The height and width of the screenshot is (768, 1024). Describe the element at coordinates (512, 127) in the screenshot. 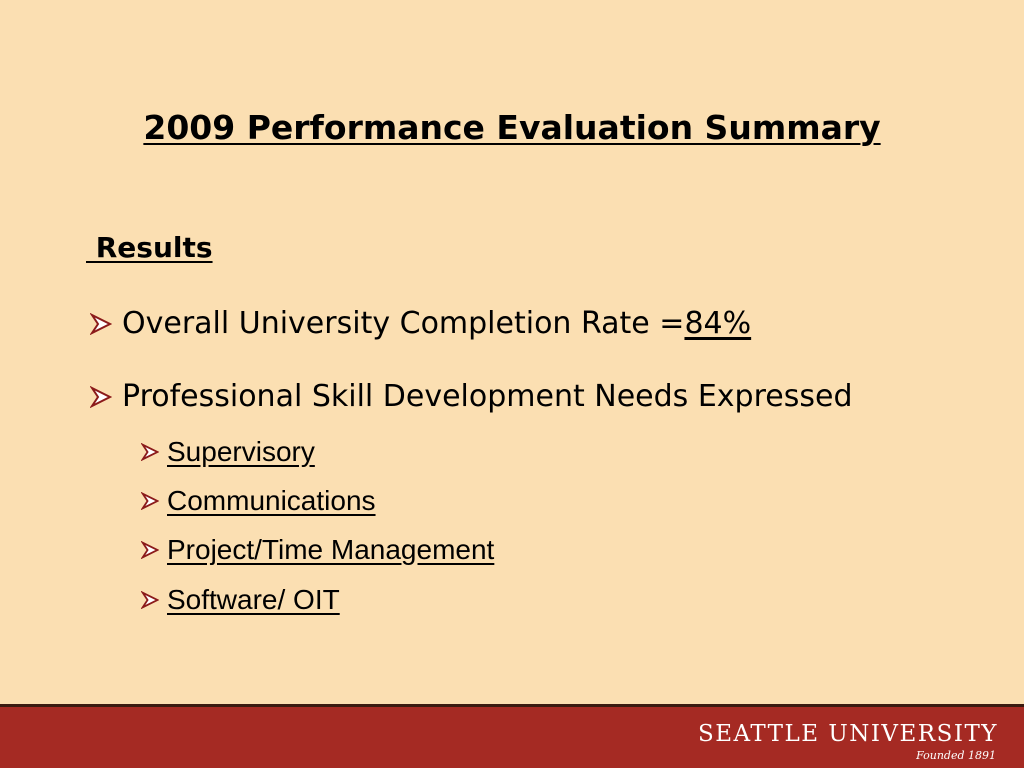

I see `slide-title: 2009 Performance Evaluation Summary` at that location.